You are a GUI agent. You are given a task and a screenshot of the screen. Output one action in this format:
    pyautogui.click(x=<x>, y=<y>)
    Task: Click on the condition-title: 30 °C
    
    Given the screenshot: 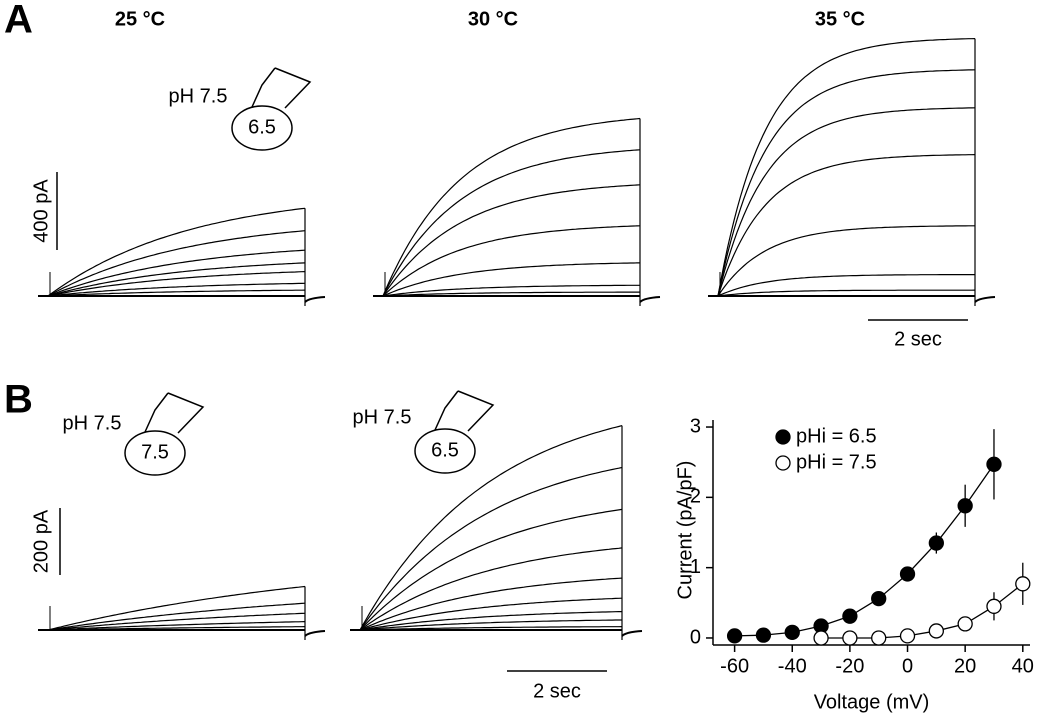 What is the action you would take?
    pyautogui.click(x=493, y=19)
    